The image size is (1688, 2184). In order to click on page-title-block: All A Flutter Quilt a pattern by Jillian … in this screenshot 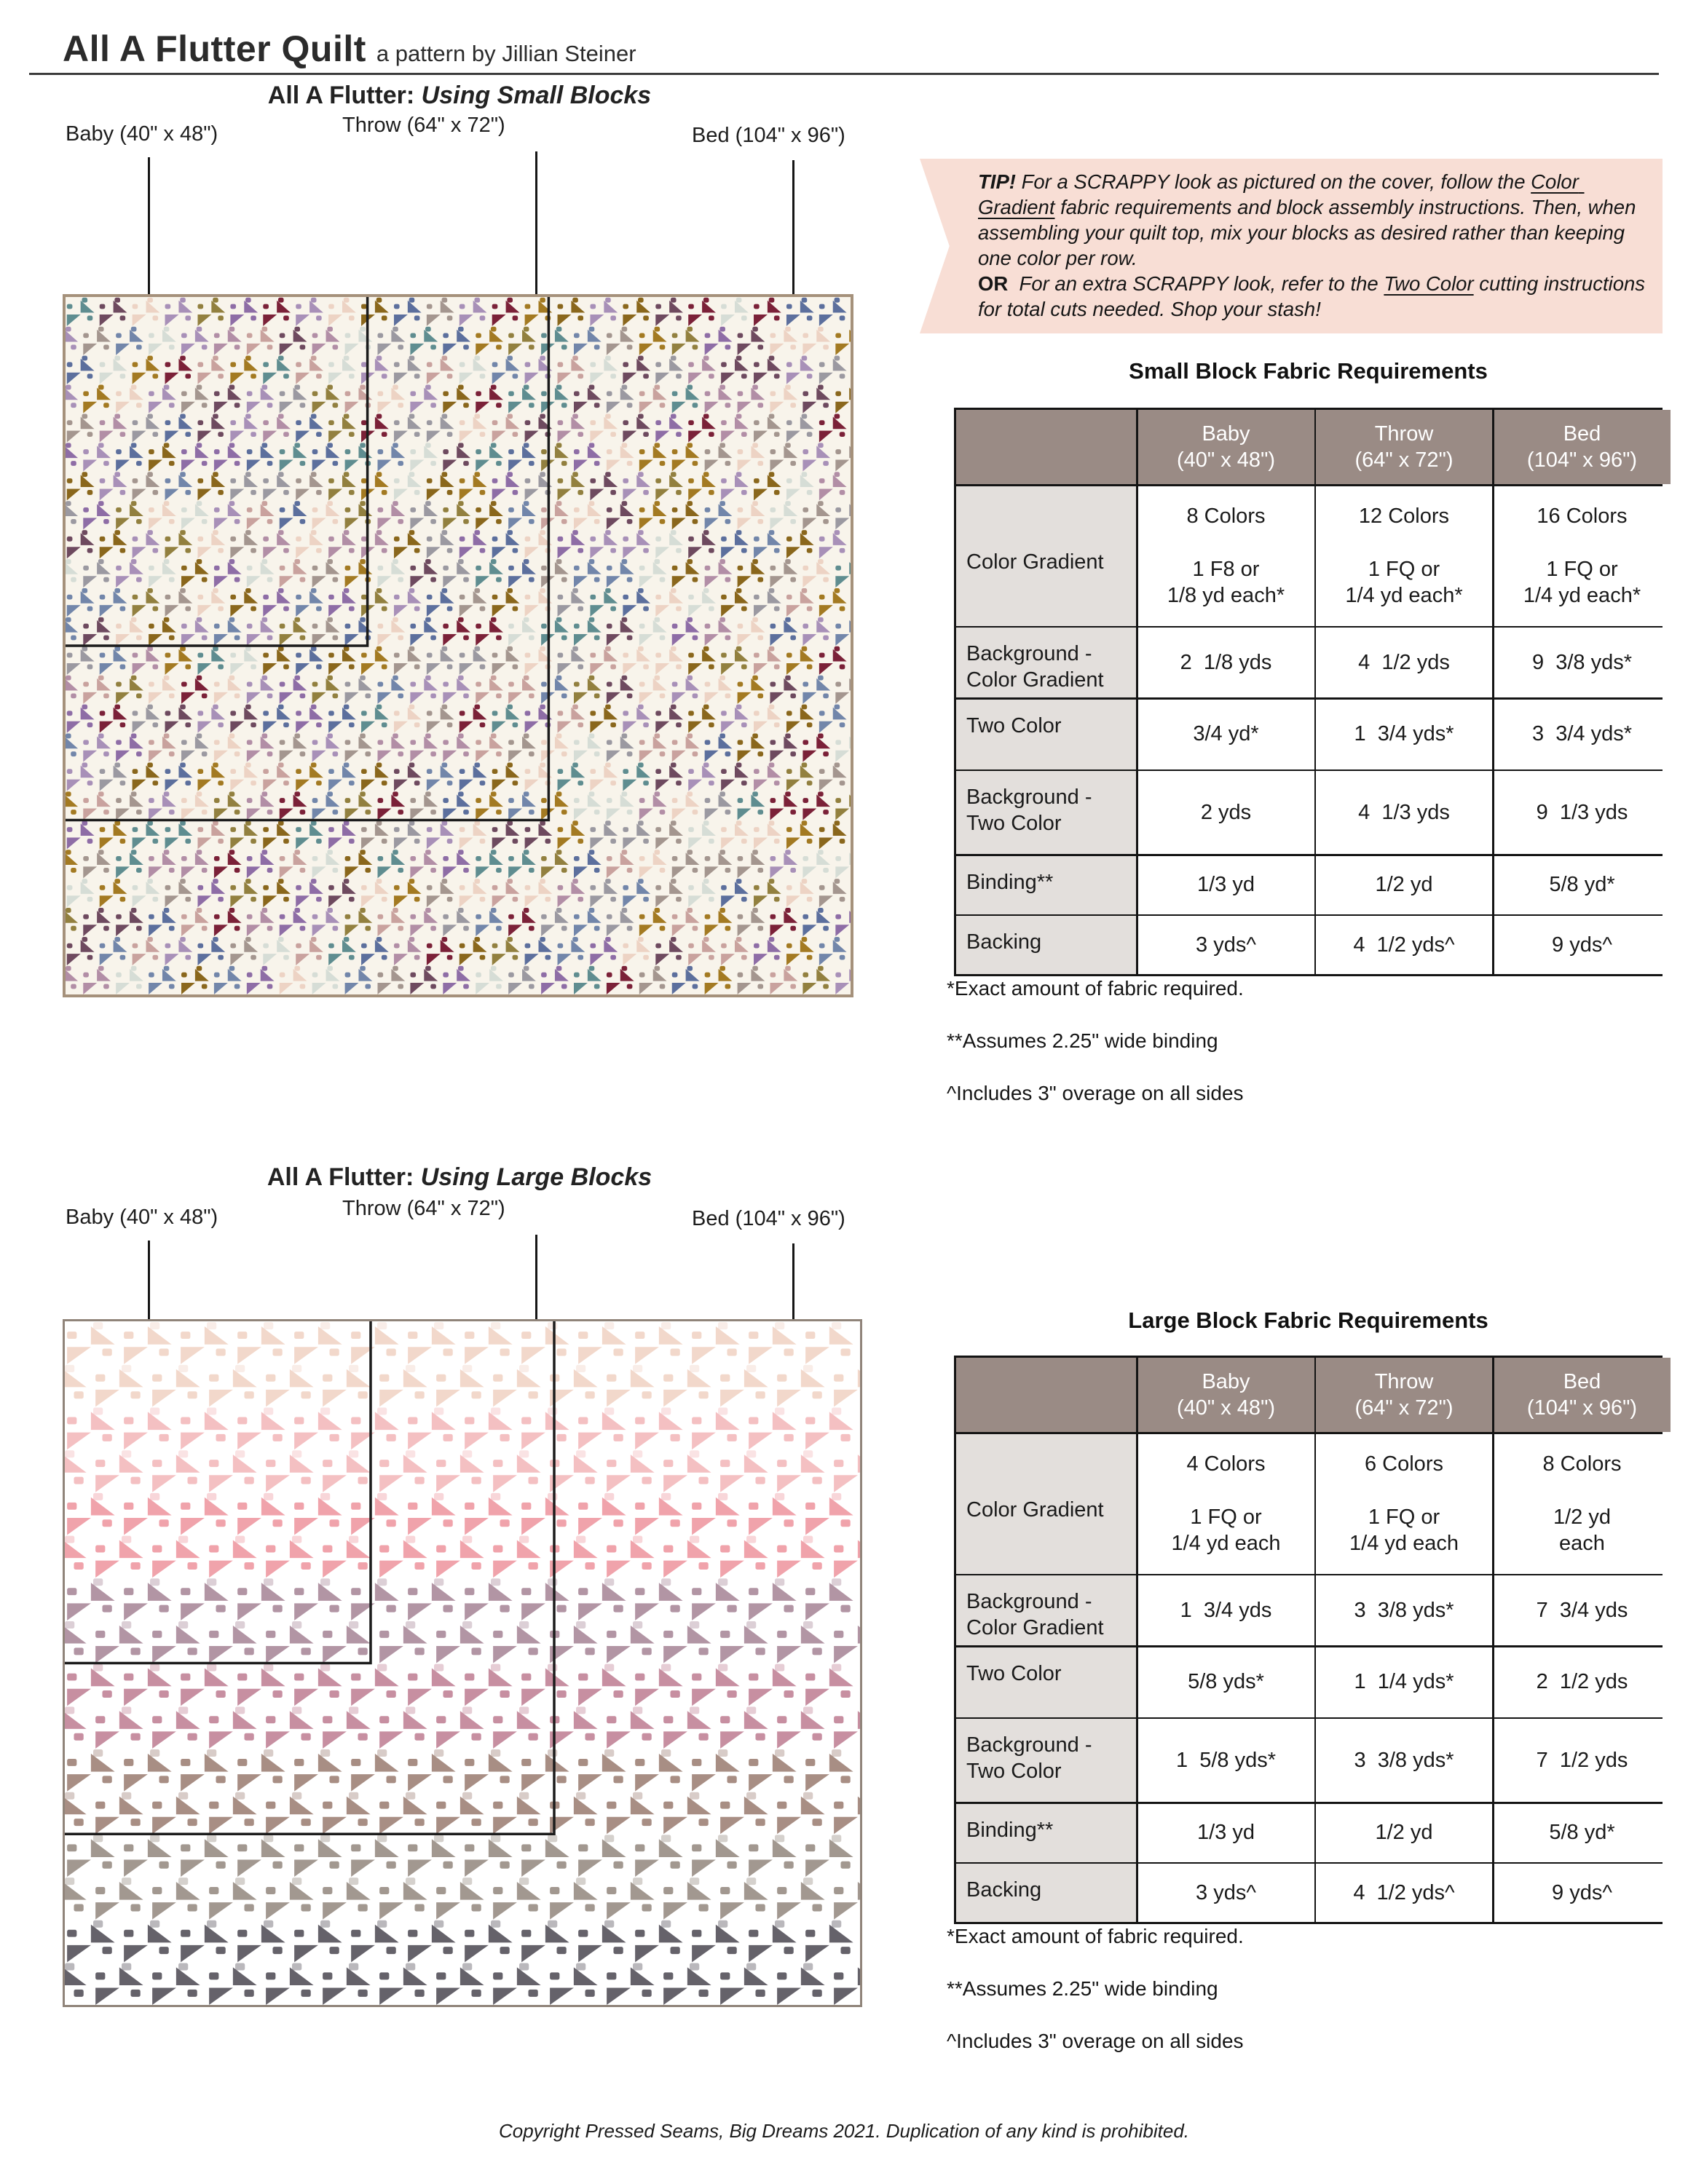, I will do `click(349, 49)`.